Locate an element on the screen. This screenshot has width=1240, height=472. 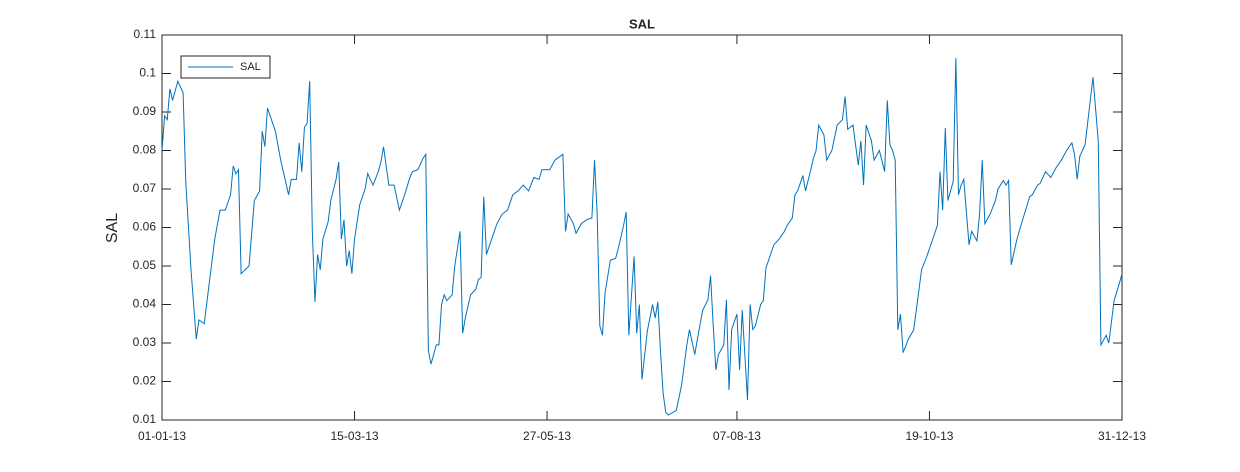
y-tick-label: 0.08 is located at coordinates (145, 150).